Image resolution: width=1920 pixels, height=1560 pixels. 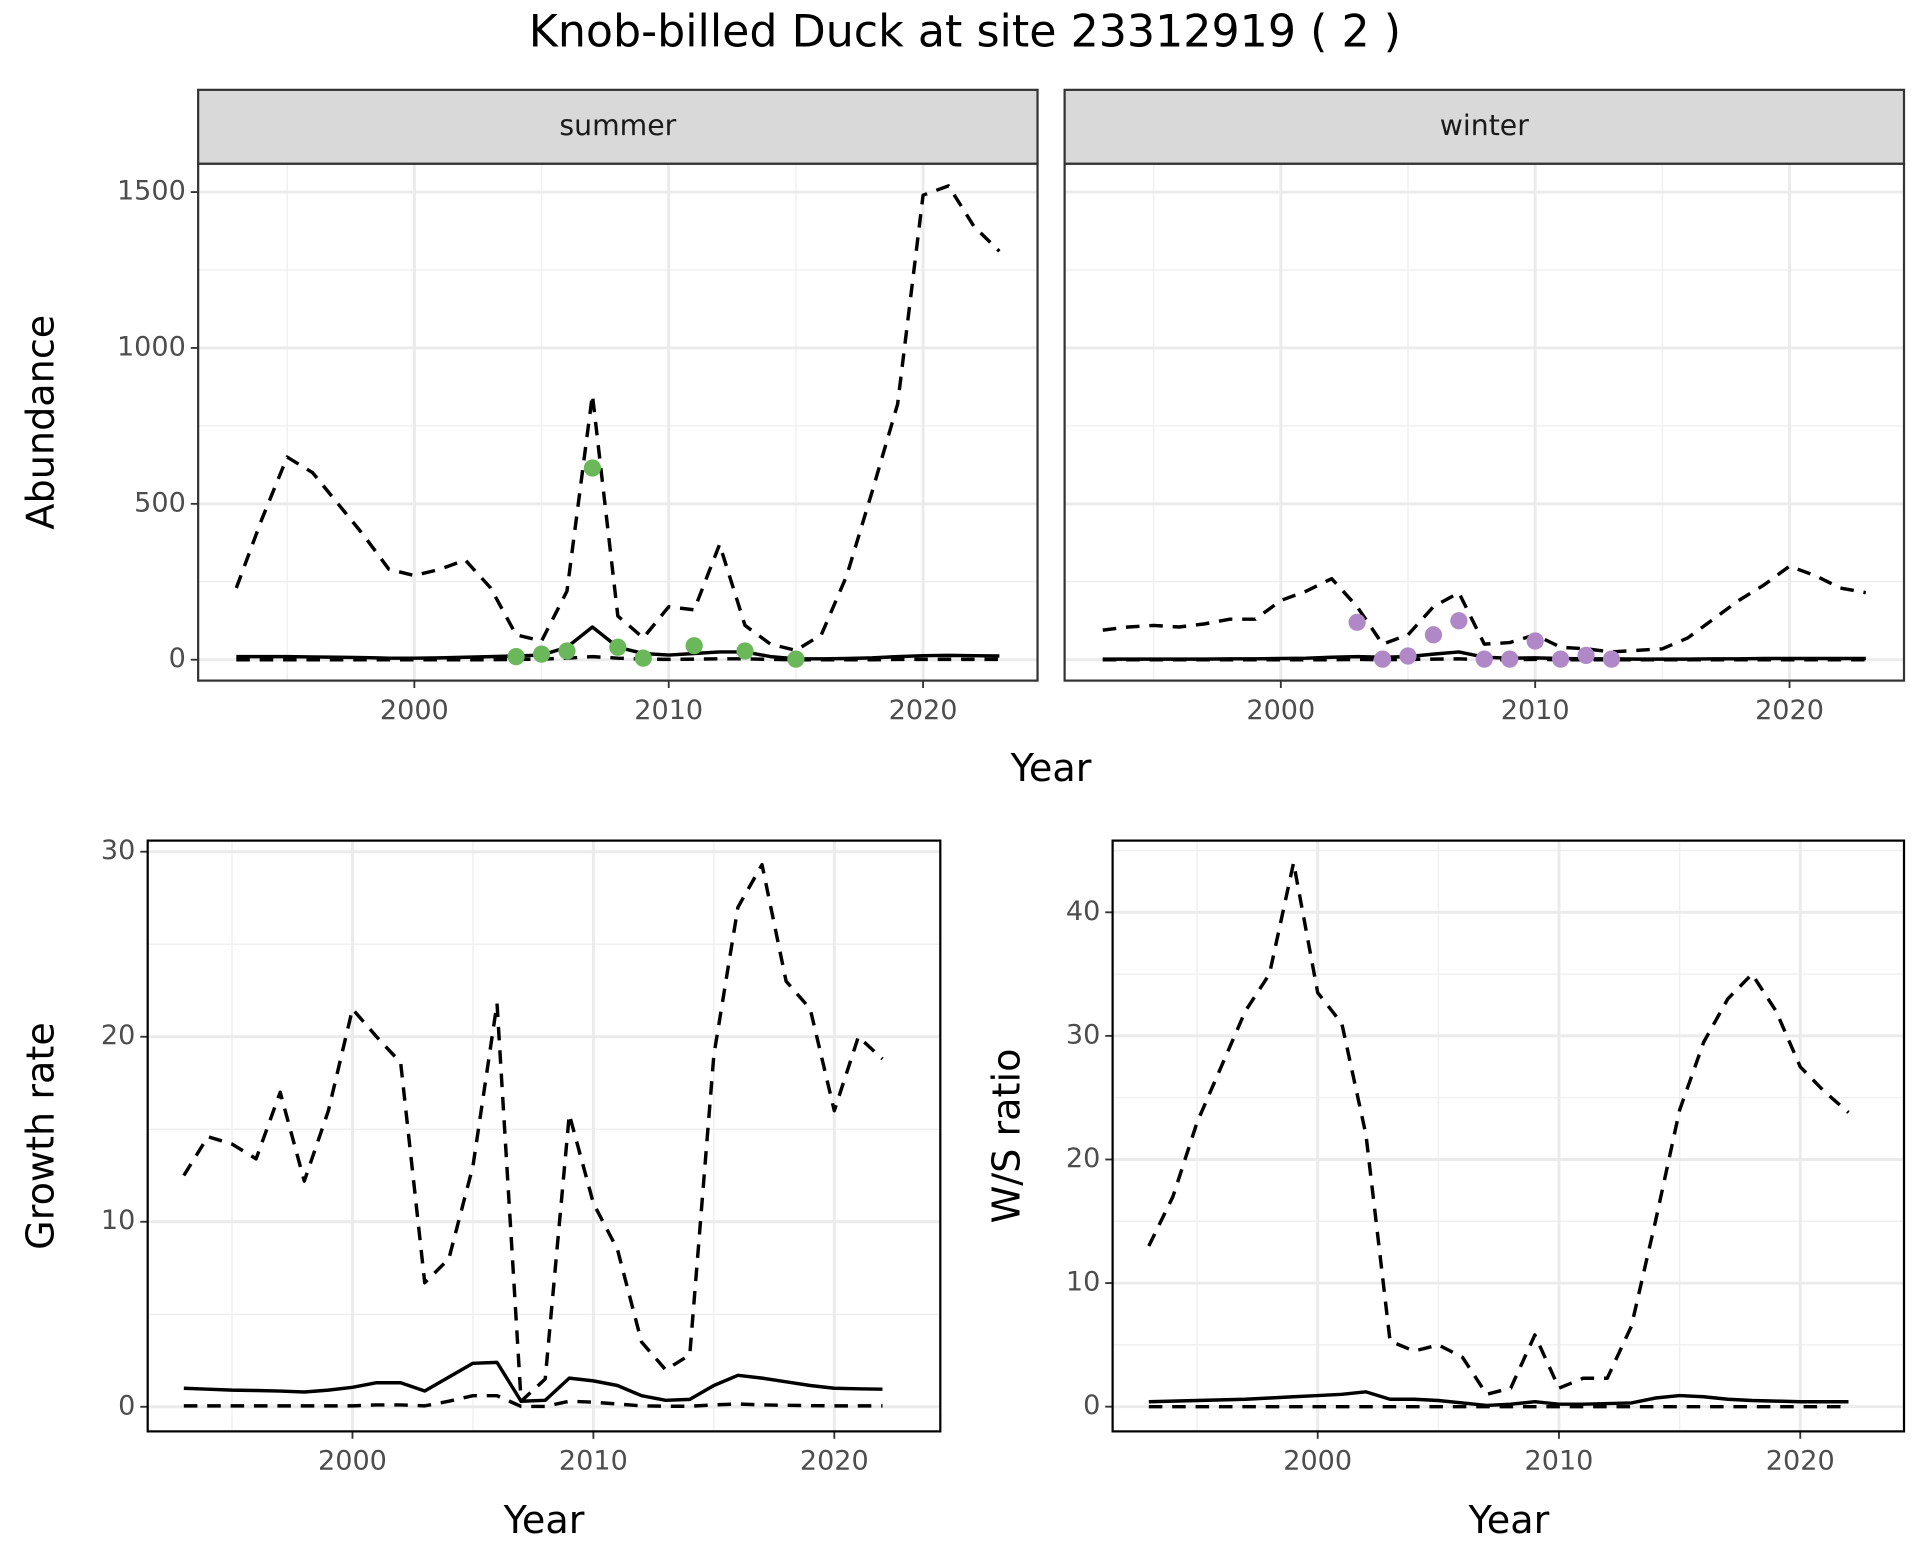 I want to click on strip-label: winter, so click(x=1484, y=125).